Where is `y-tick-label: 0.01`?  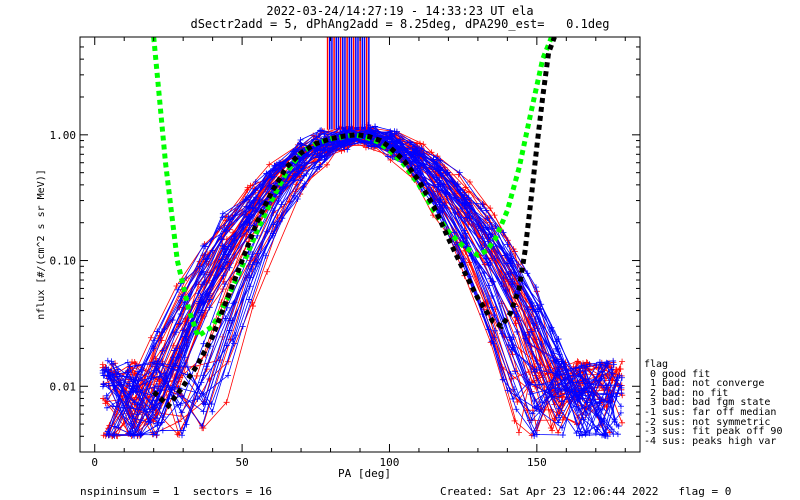 y-tick-label: 0.01 is located at coordinates (63, 386).